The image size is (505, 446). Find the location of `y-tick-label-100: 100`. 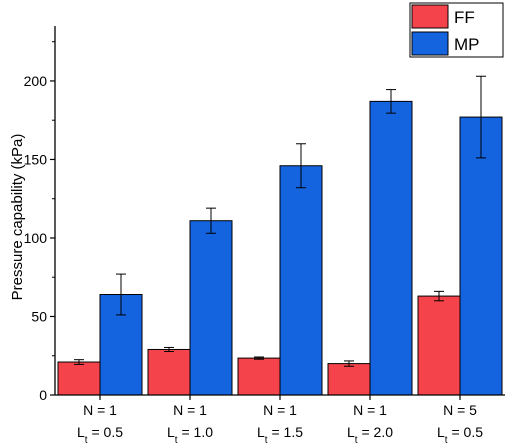

y-tick-label-100: 100 is located at coordinates (36, 238).